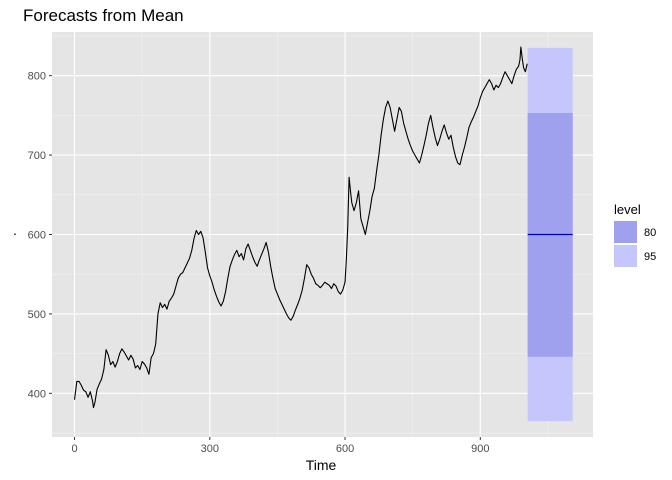 The image size is (672, 480). I want to click on y-axis-ticks: 400 500 600 700 800, so click(40, 235).